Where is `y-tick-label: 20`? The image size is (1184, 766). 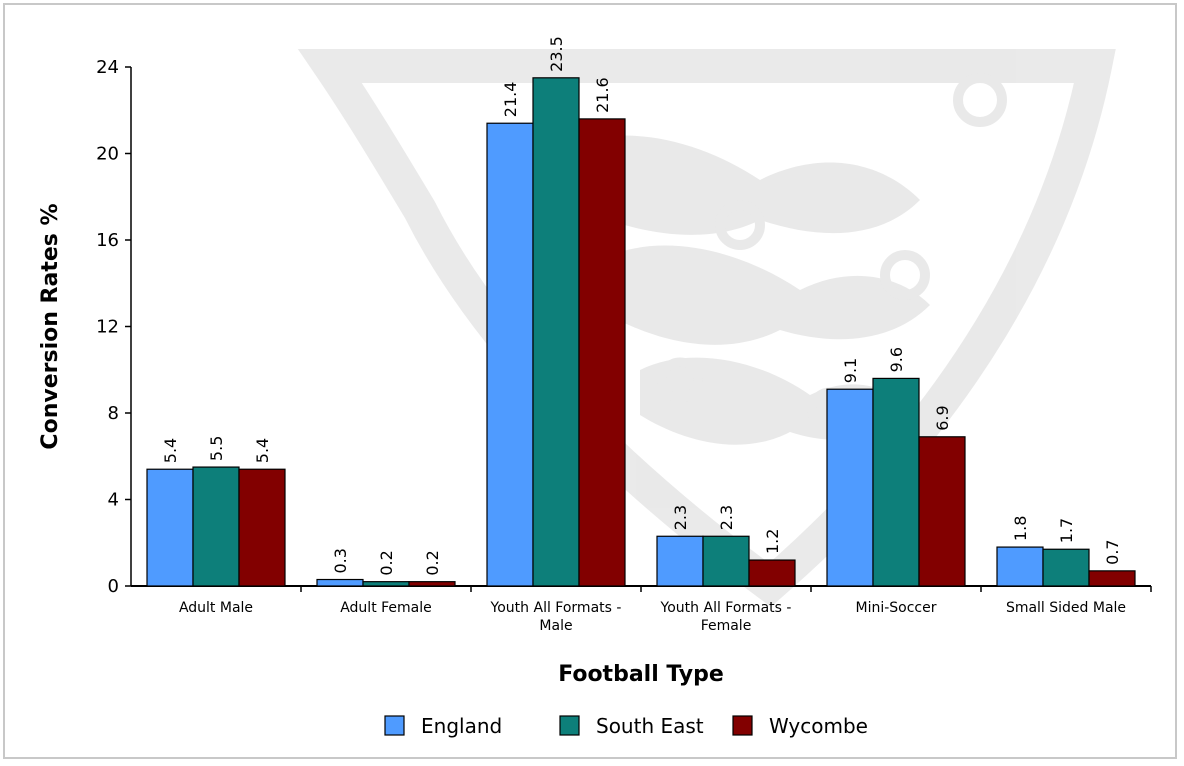 y-tick-label: 20 is located at coordinates (107, 154).